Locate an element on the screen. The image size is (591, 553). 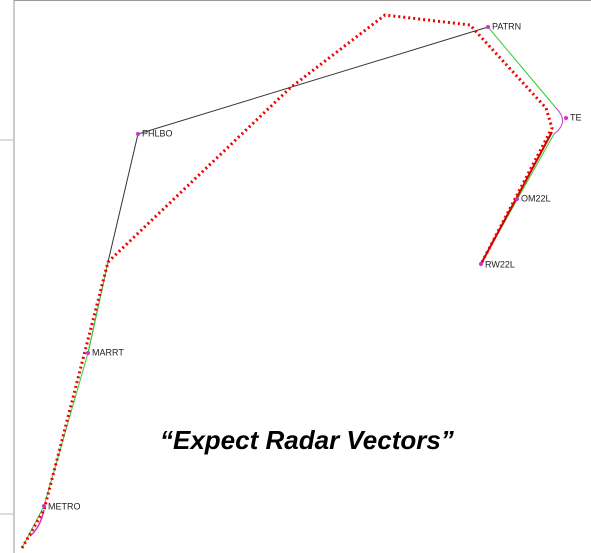
waypoint-label: PATRN is located at coordinates (506, 26).